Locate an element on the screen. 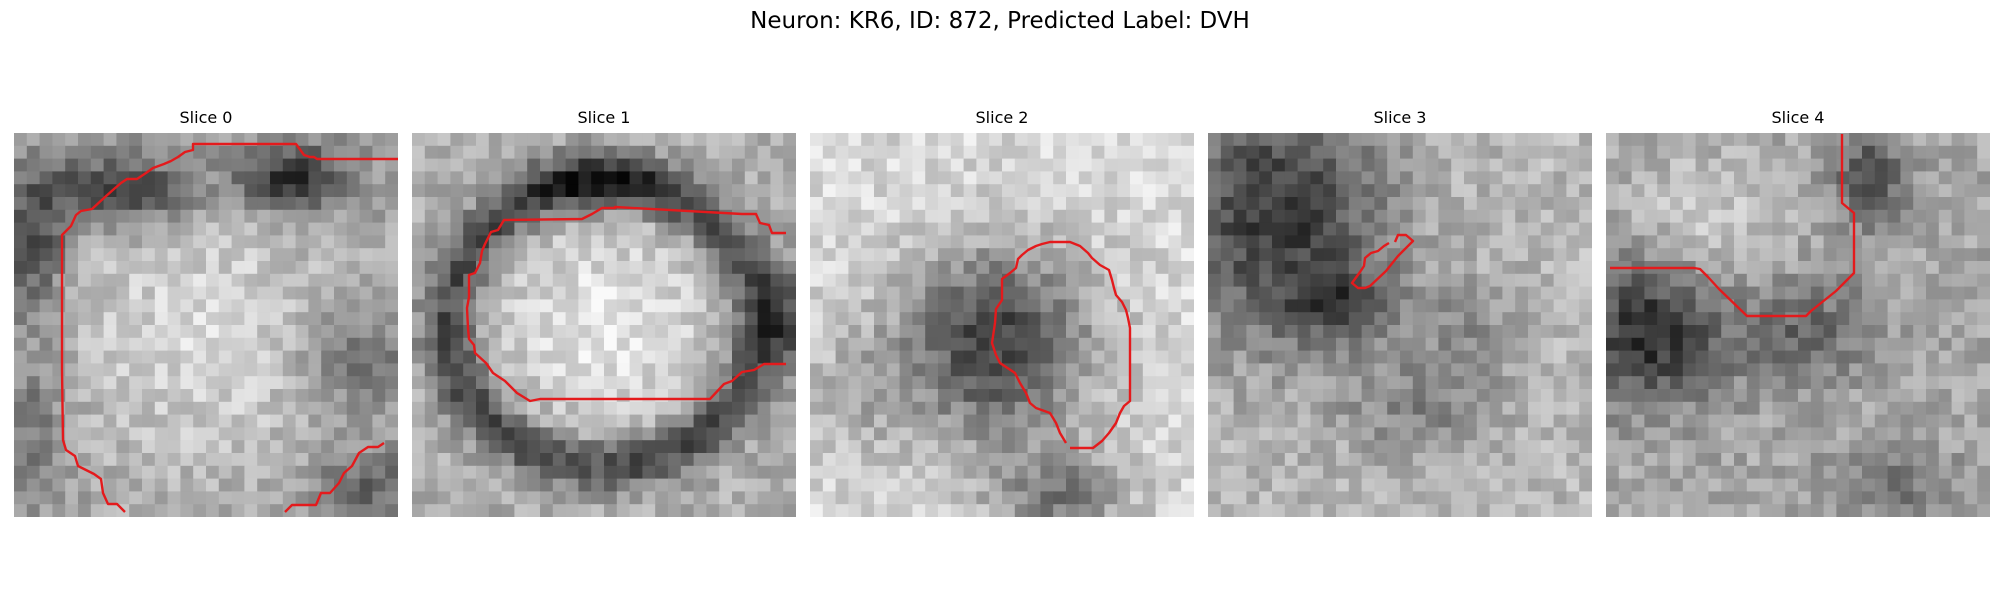  slice-panel-0: Slice 0 is located at coordinates (206, 312).